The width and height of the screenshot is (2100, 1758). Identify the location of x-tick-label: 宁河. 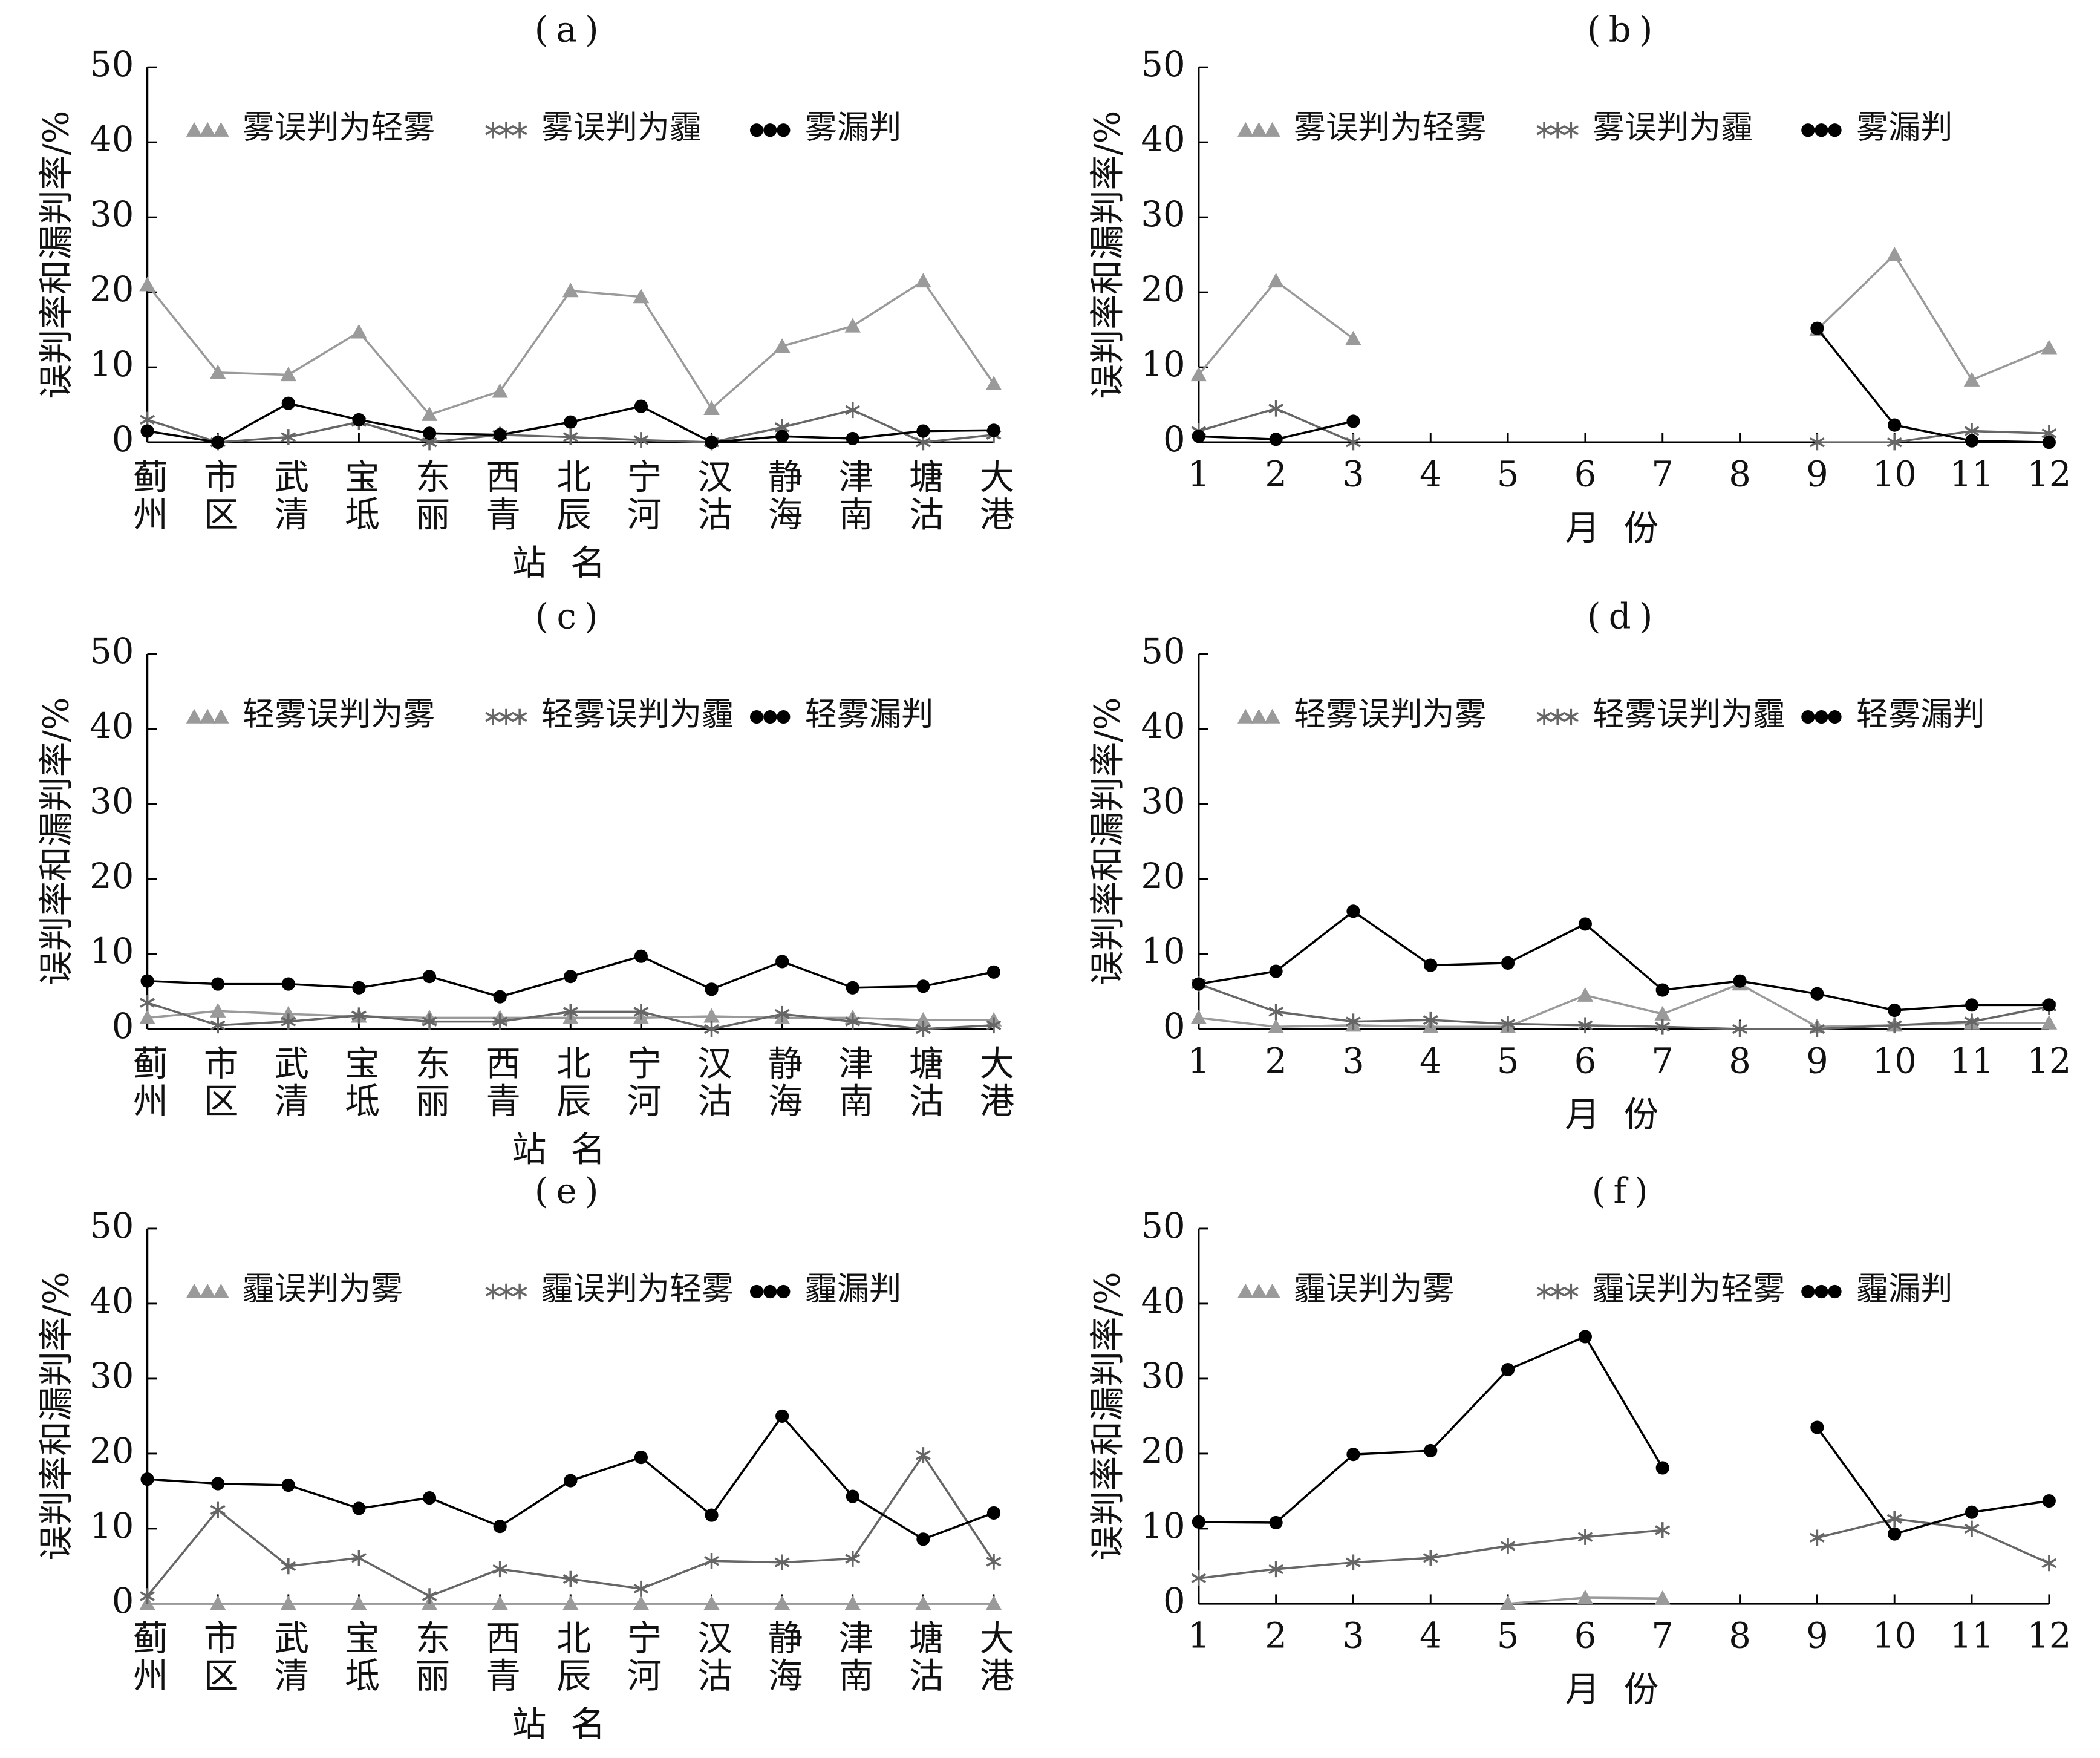
(641, 497).